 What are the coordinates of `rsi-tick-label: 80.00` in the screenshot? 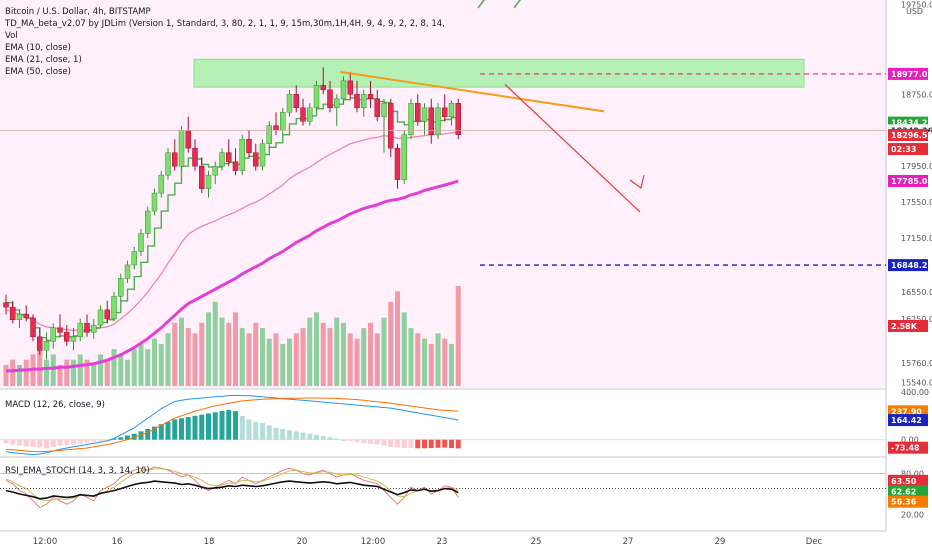 It's located at (912, 474).